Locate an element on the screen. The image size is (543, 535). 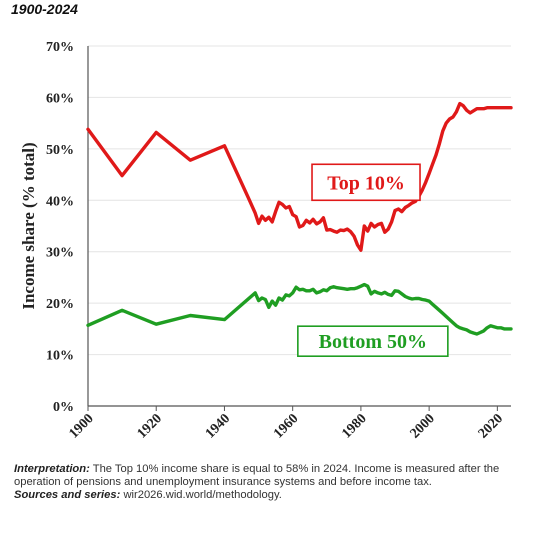
y-tick-label: 20% is located at coordinates (60, 304).